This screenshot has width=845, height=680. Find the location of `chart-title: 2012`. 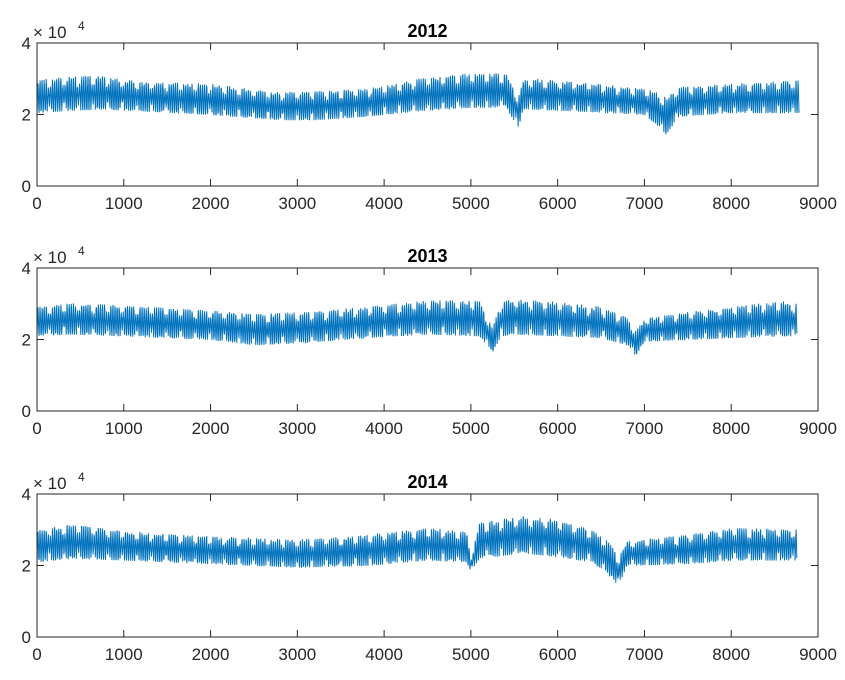

chart-title: 2012 is located at coordinates (427, 31).